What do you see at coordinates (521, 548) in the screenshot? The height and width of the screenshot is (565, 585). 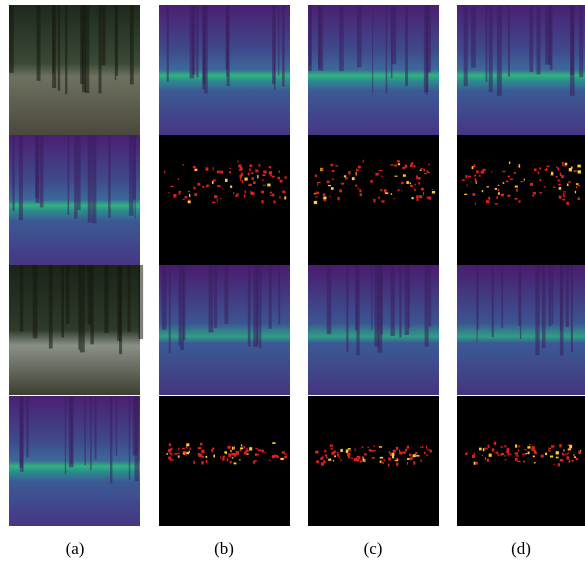 I see `panel-label: (d)` at bounding box center [521, 548].